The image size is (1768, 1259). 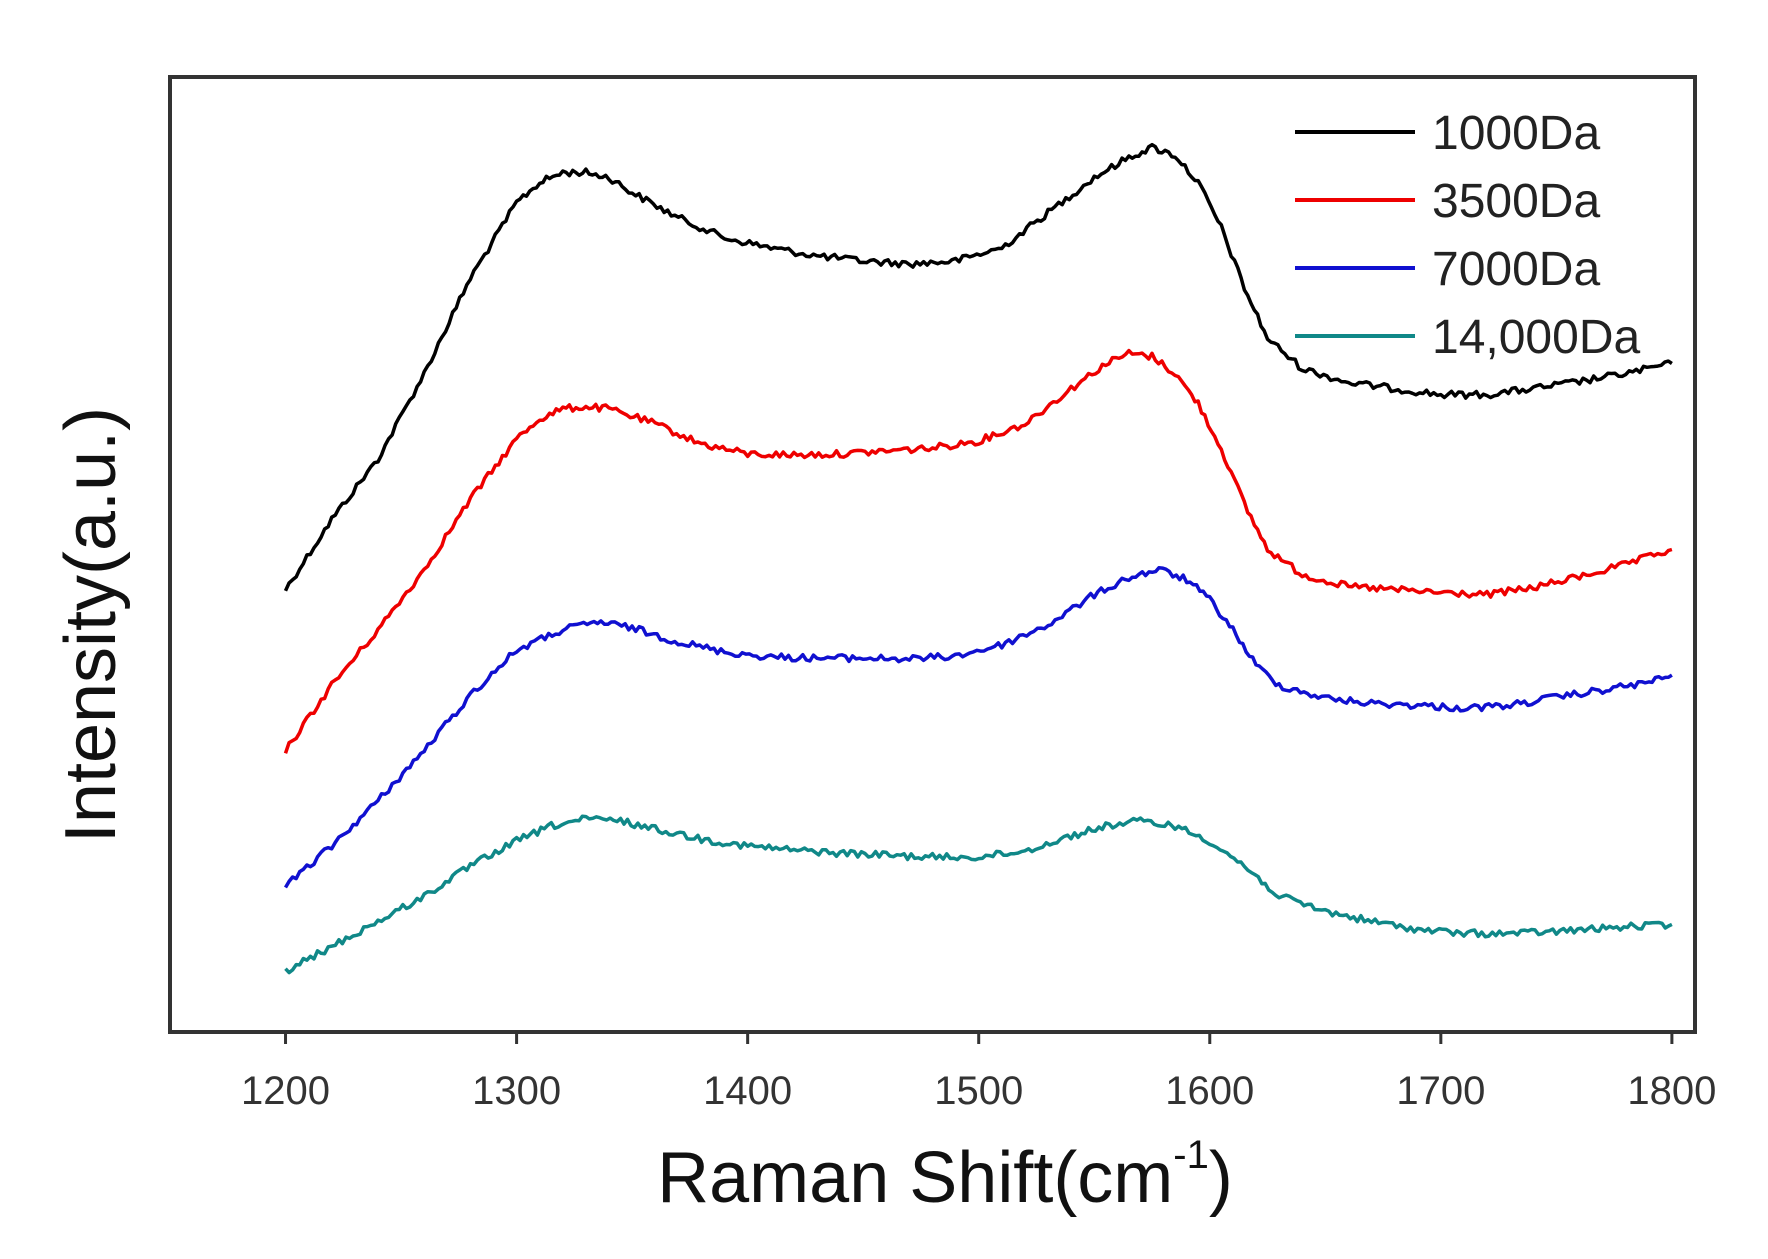 I want to click on x-tick-label-1200: 1200, so click(x=285, y=1091).